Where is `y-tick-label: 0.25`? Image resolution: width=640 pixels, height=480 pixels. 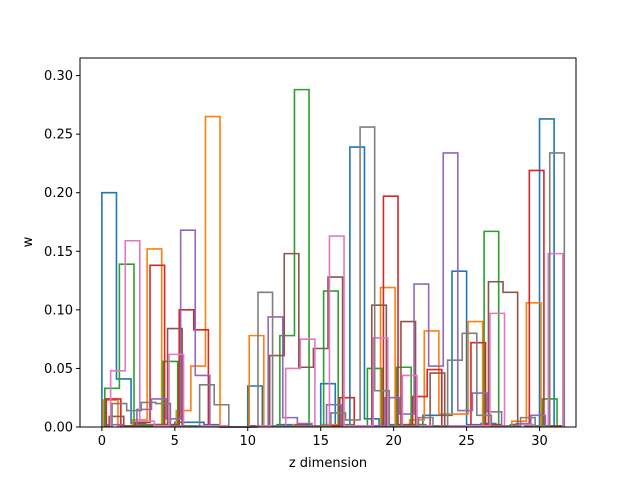 y-tick-label: 0.25 is located at coordinates (58, 135).